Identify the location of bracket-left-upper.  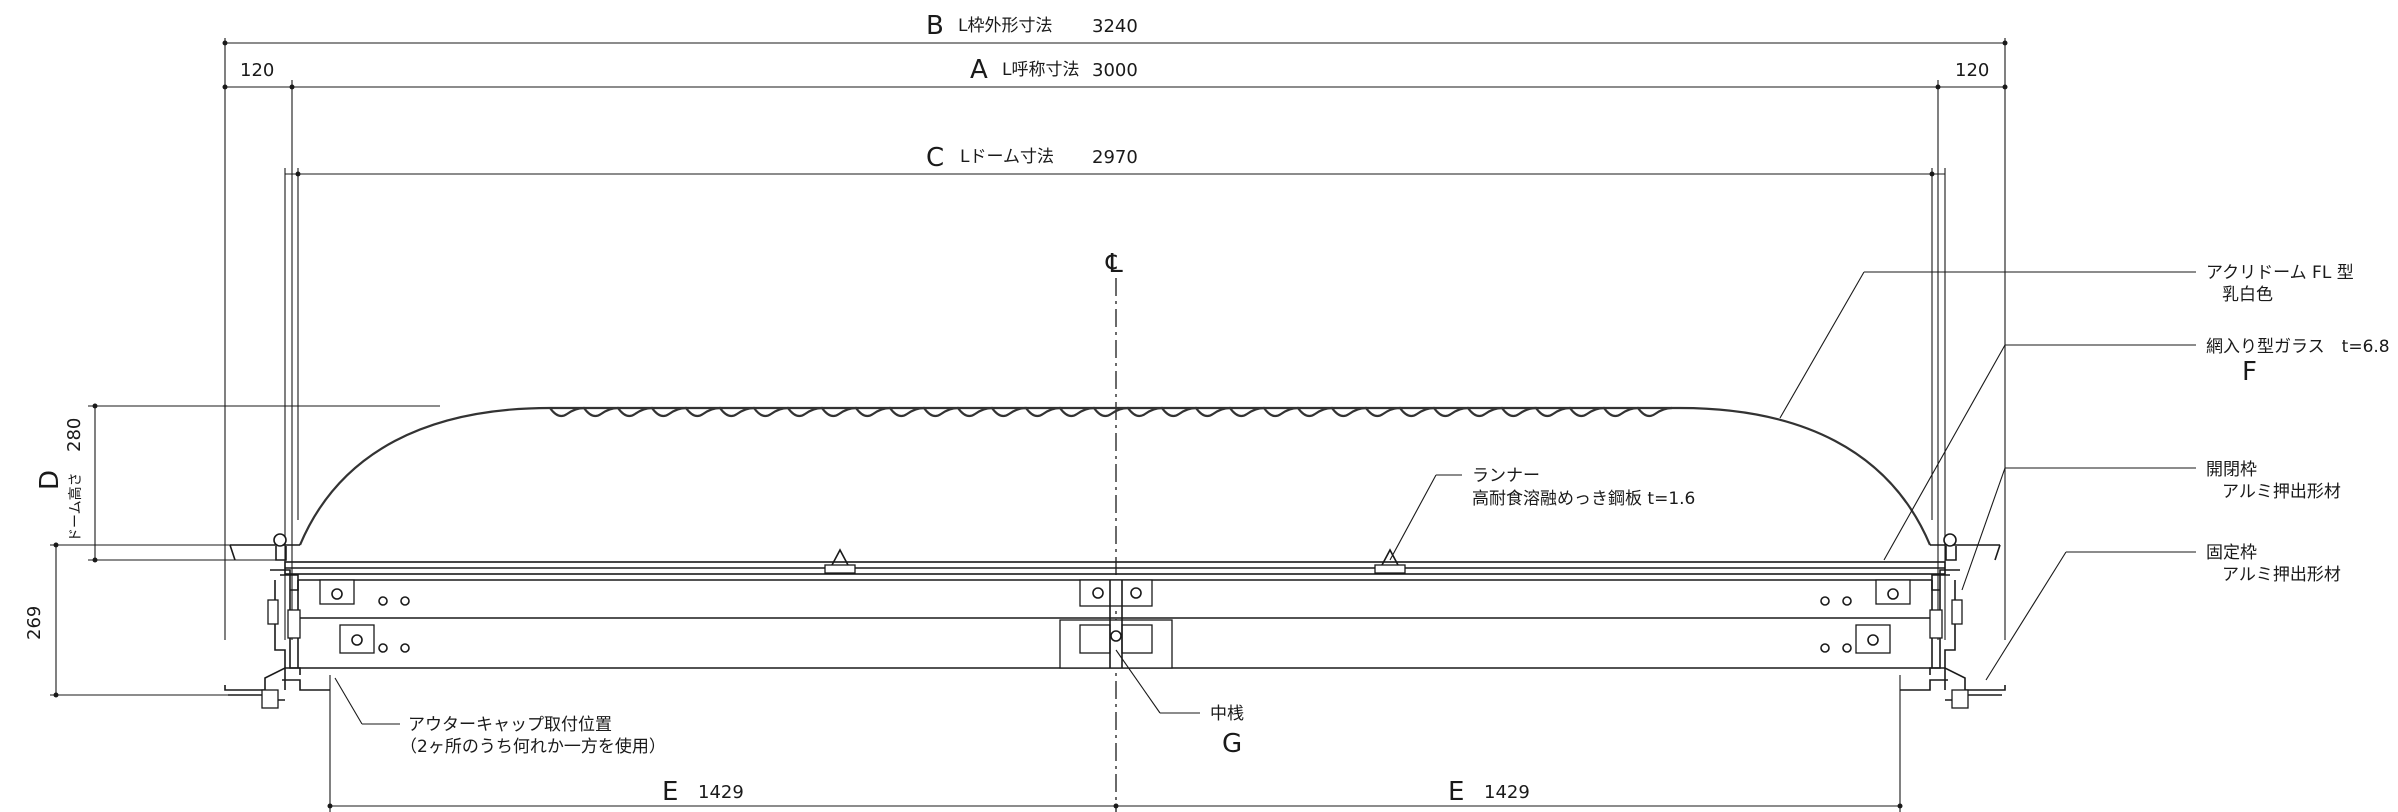
(337, 592).